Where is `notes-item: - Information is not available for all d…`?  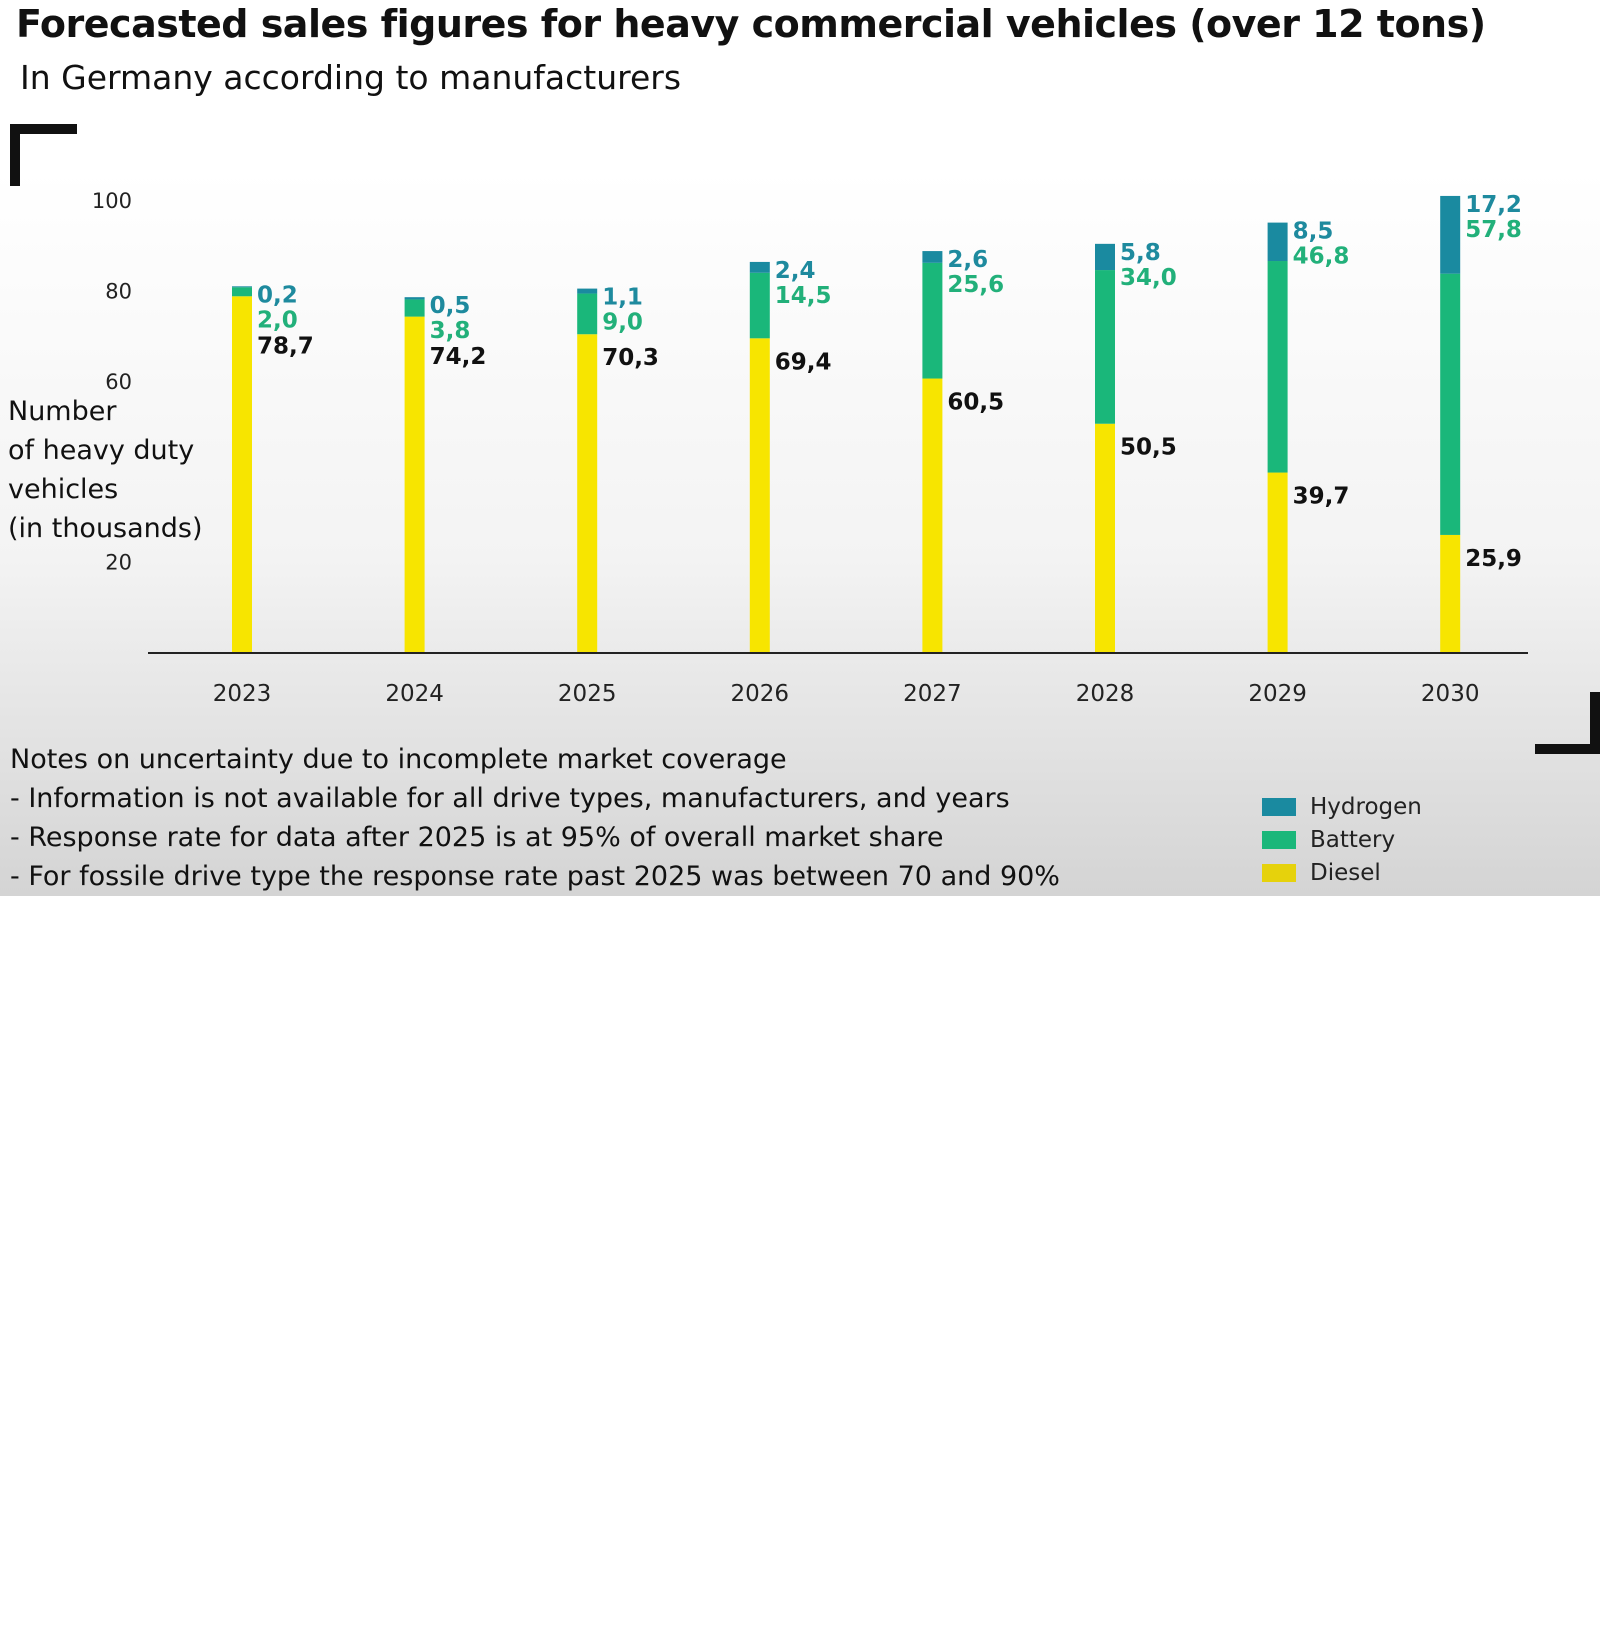 notes-item: - Information is not available for all d… is located at coordinates (510, 798).